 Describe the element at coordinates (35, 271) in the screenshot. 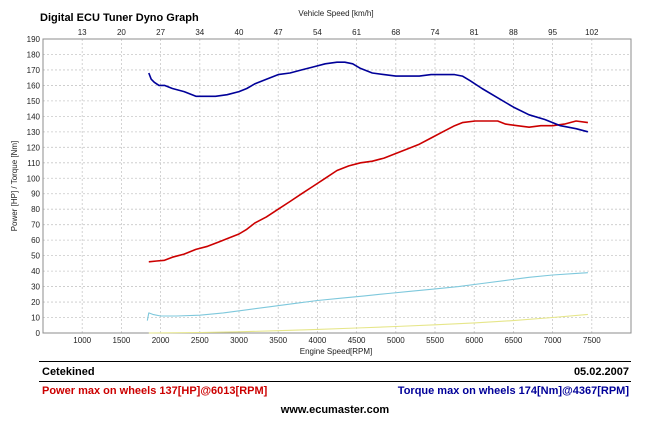

I see `y-tick-label: 40` at that location.